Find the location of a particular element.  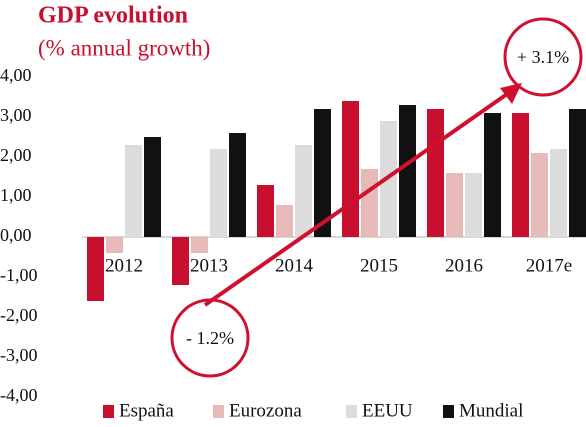

y-tick-label: 0,00 is located at coordinates (16, 235).